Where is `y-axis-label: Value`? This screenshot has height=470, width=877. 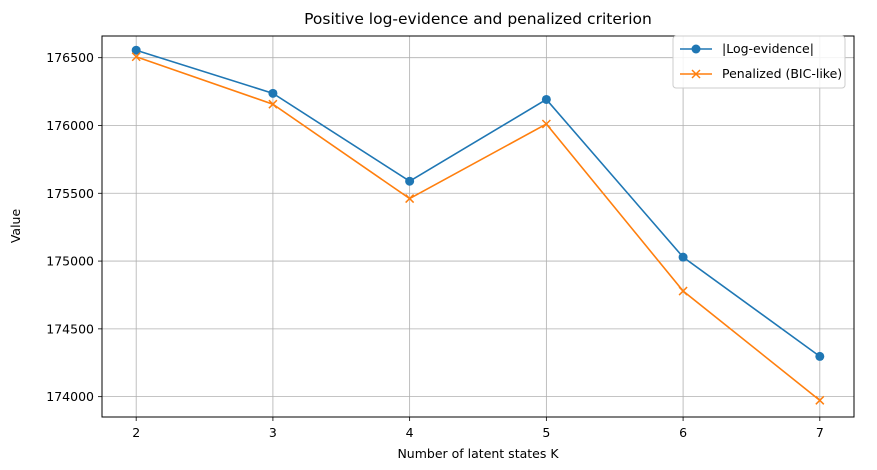 y-axis-label: Value is located at coordinates (15, 226).